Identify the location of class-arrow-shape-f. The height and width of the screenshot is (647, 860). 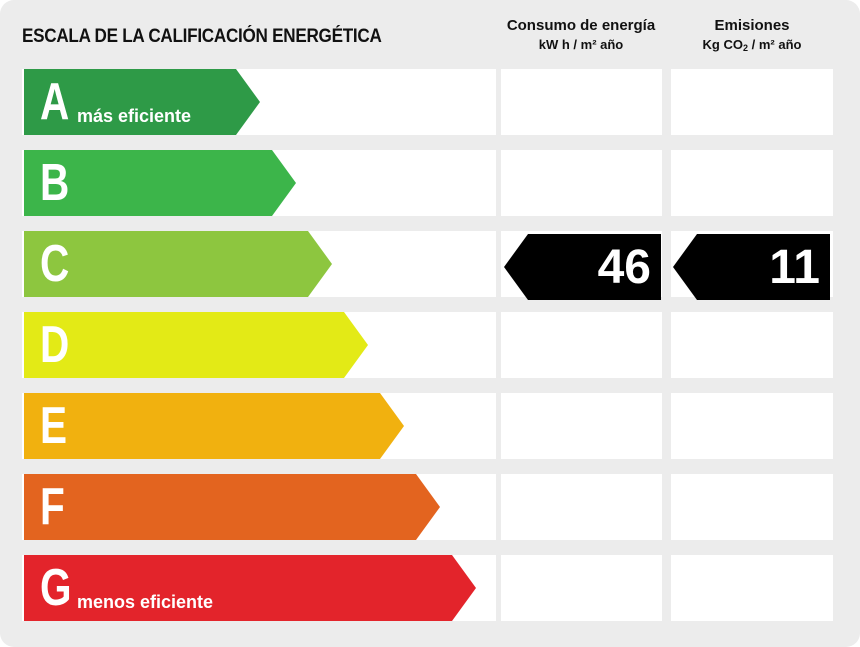
(232, 507).